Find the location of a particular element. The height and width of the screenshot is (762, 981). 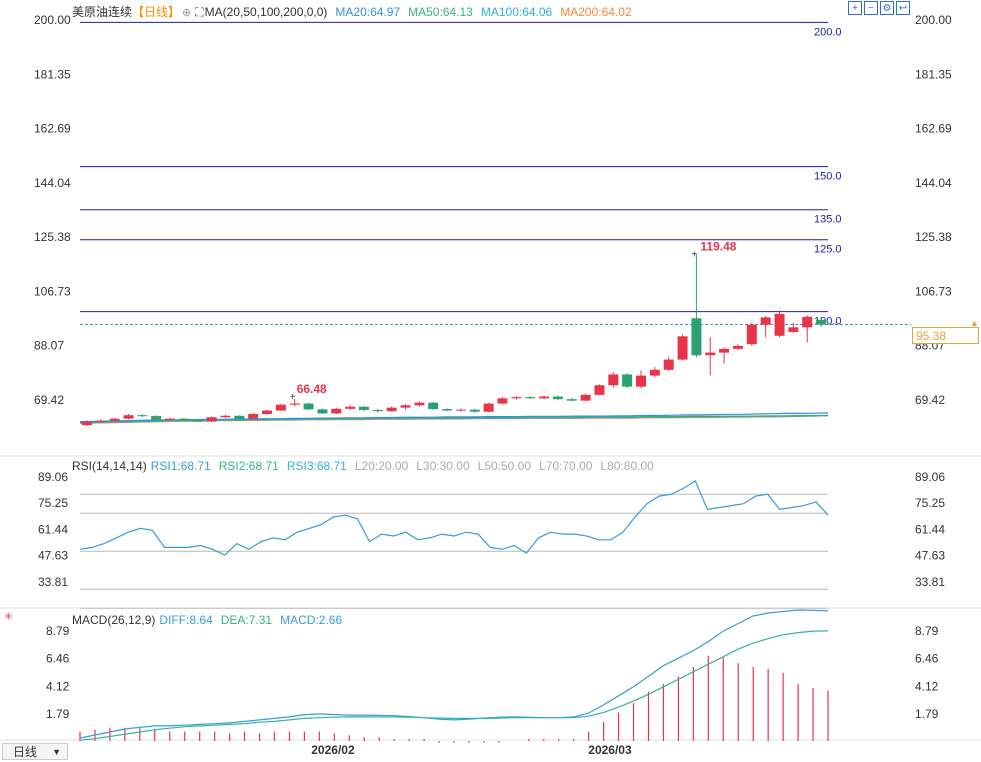

macd-header: MACD(26,12,9) DIFF:8.64 DEA:7.31 MACD:2.66 is located at coordinates (211, 620).